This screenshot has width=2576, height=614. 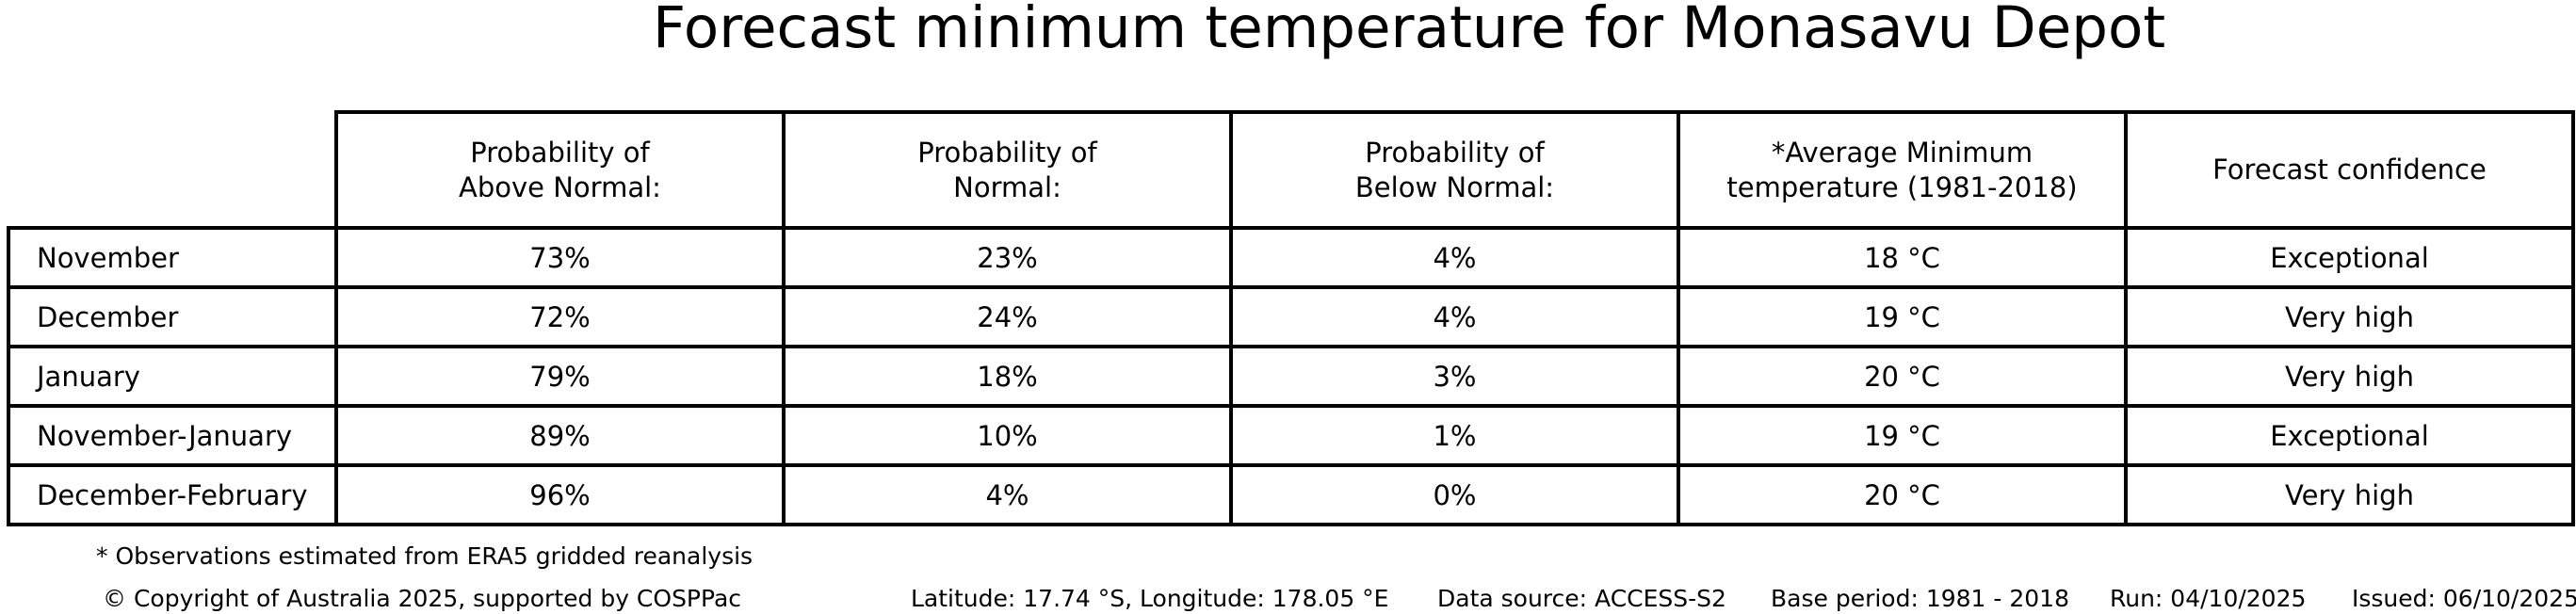 What do you see at coordinates (1008, 494) in the screenshot?
I see `cell-normal: 4%` at bounding box center [1008, 494].